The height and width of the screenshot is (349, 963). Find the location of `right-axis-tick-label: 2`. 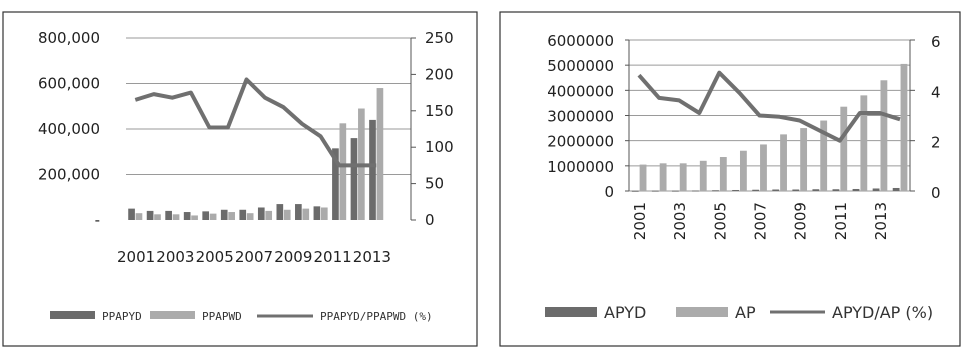

right-axis-tick-label: 2 is located at coordinates (936, 143).